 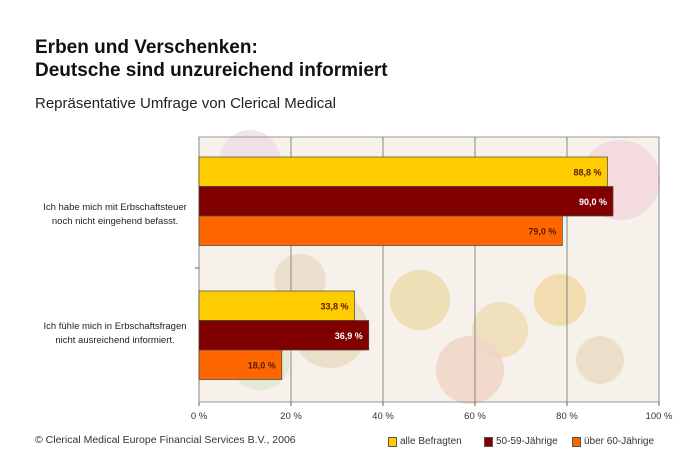 What do you see at coordinates (115, 207) in the screenshot?
I see `category-label-line: Ich habe mich mit Erbschaftsteuer` at bounding box center [115, 207].